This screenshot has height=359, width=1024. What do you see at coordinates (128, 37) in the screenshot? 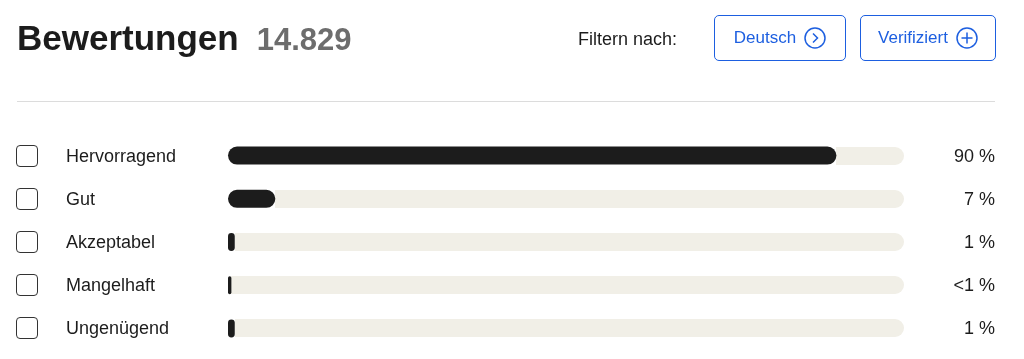
I see `chart-title: Bewertungen` at bounding box center [128, 37].